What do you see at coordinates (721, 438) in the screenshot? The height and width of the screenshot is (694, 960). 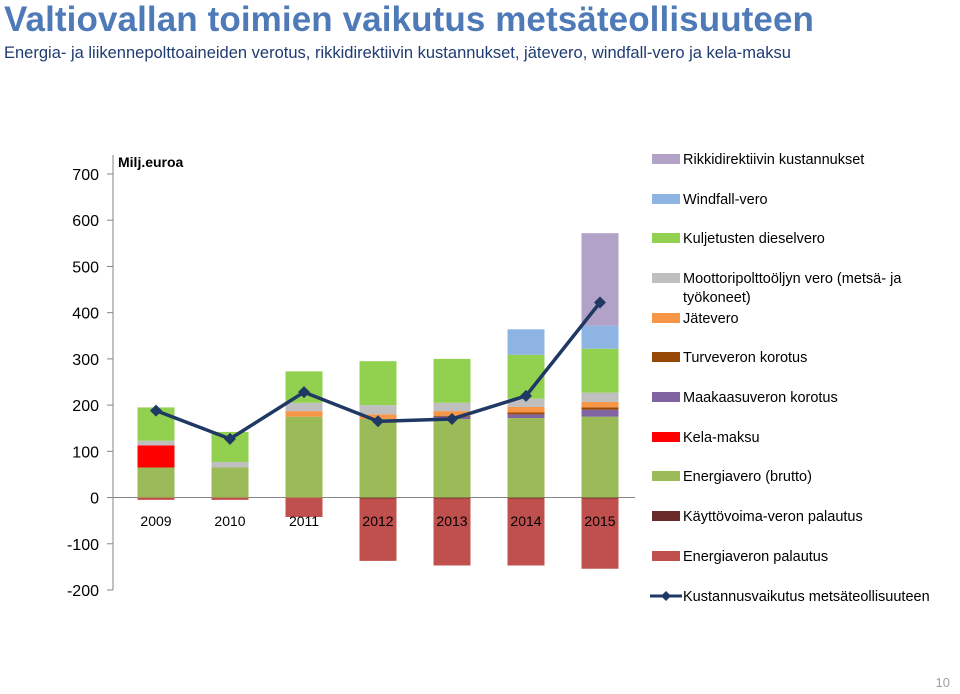 I see `legend-label: Kela-maksu` at bounding box center [721, 438].